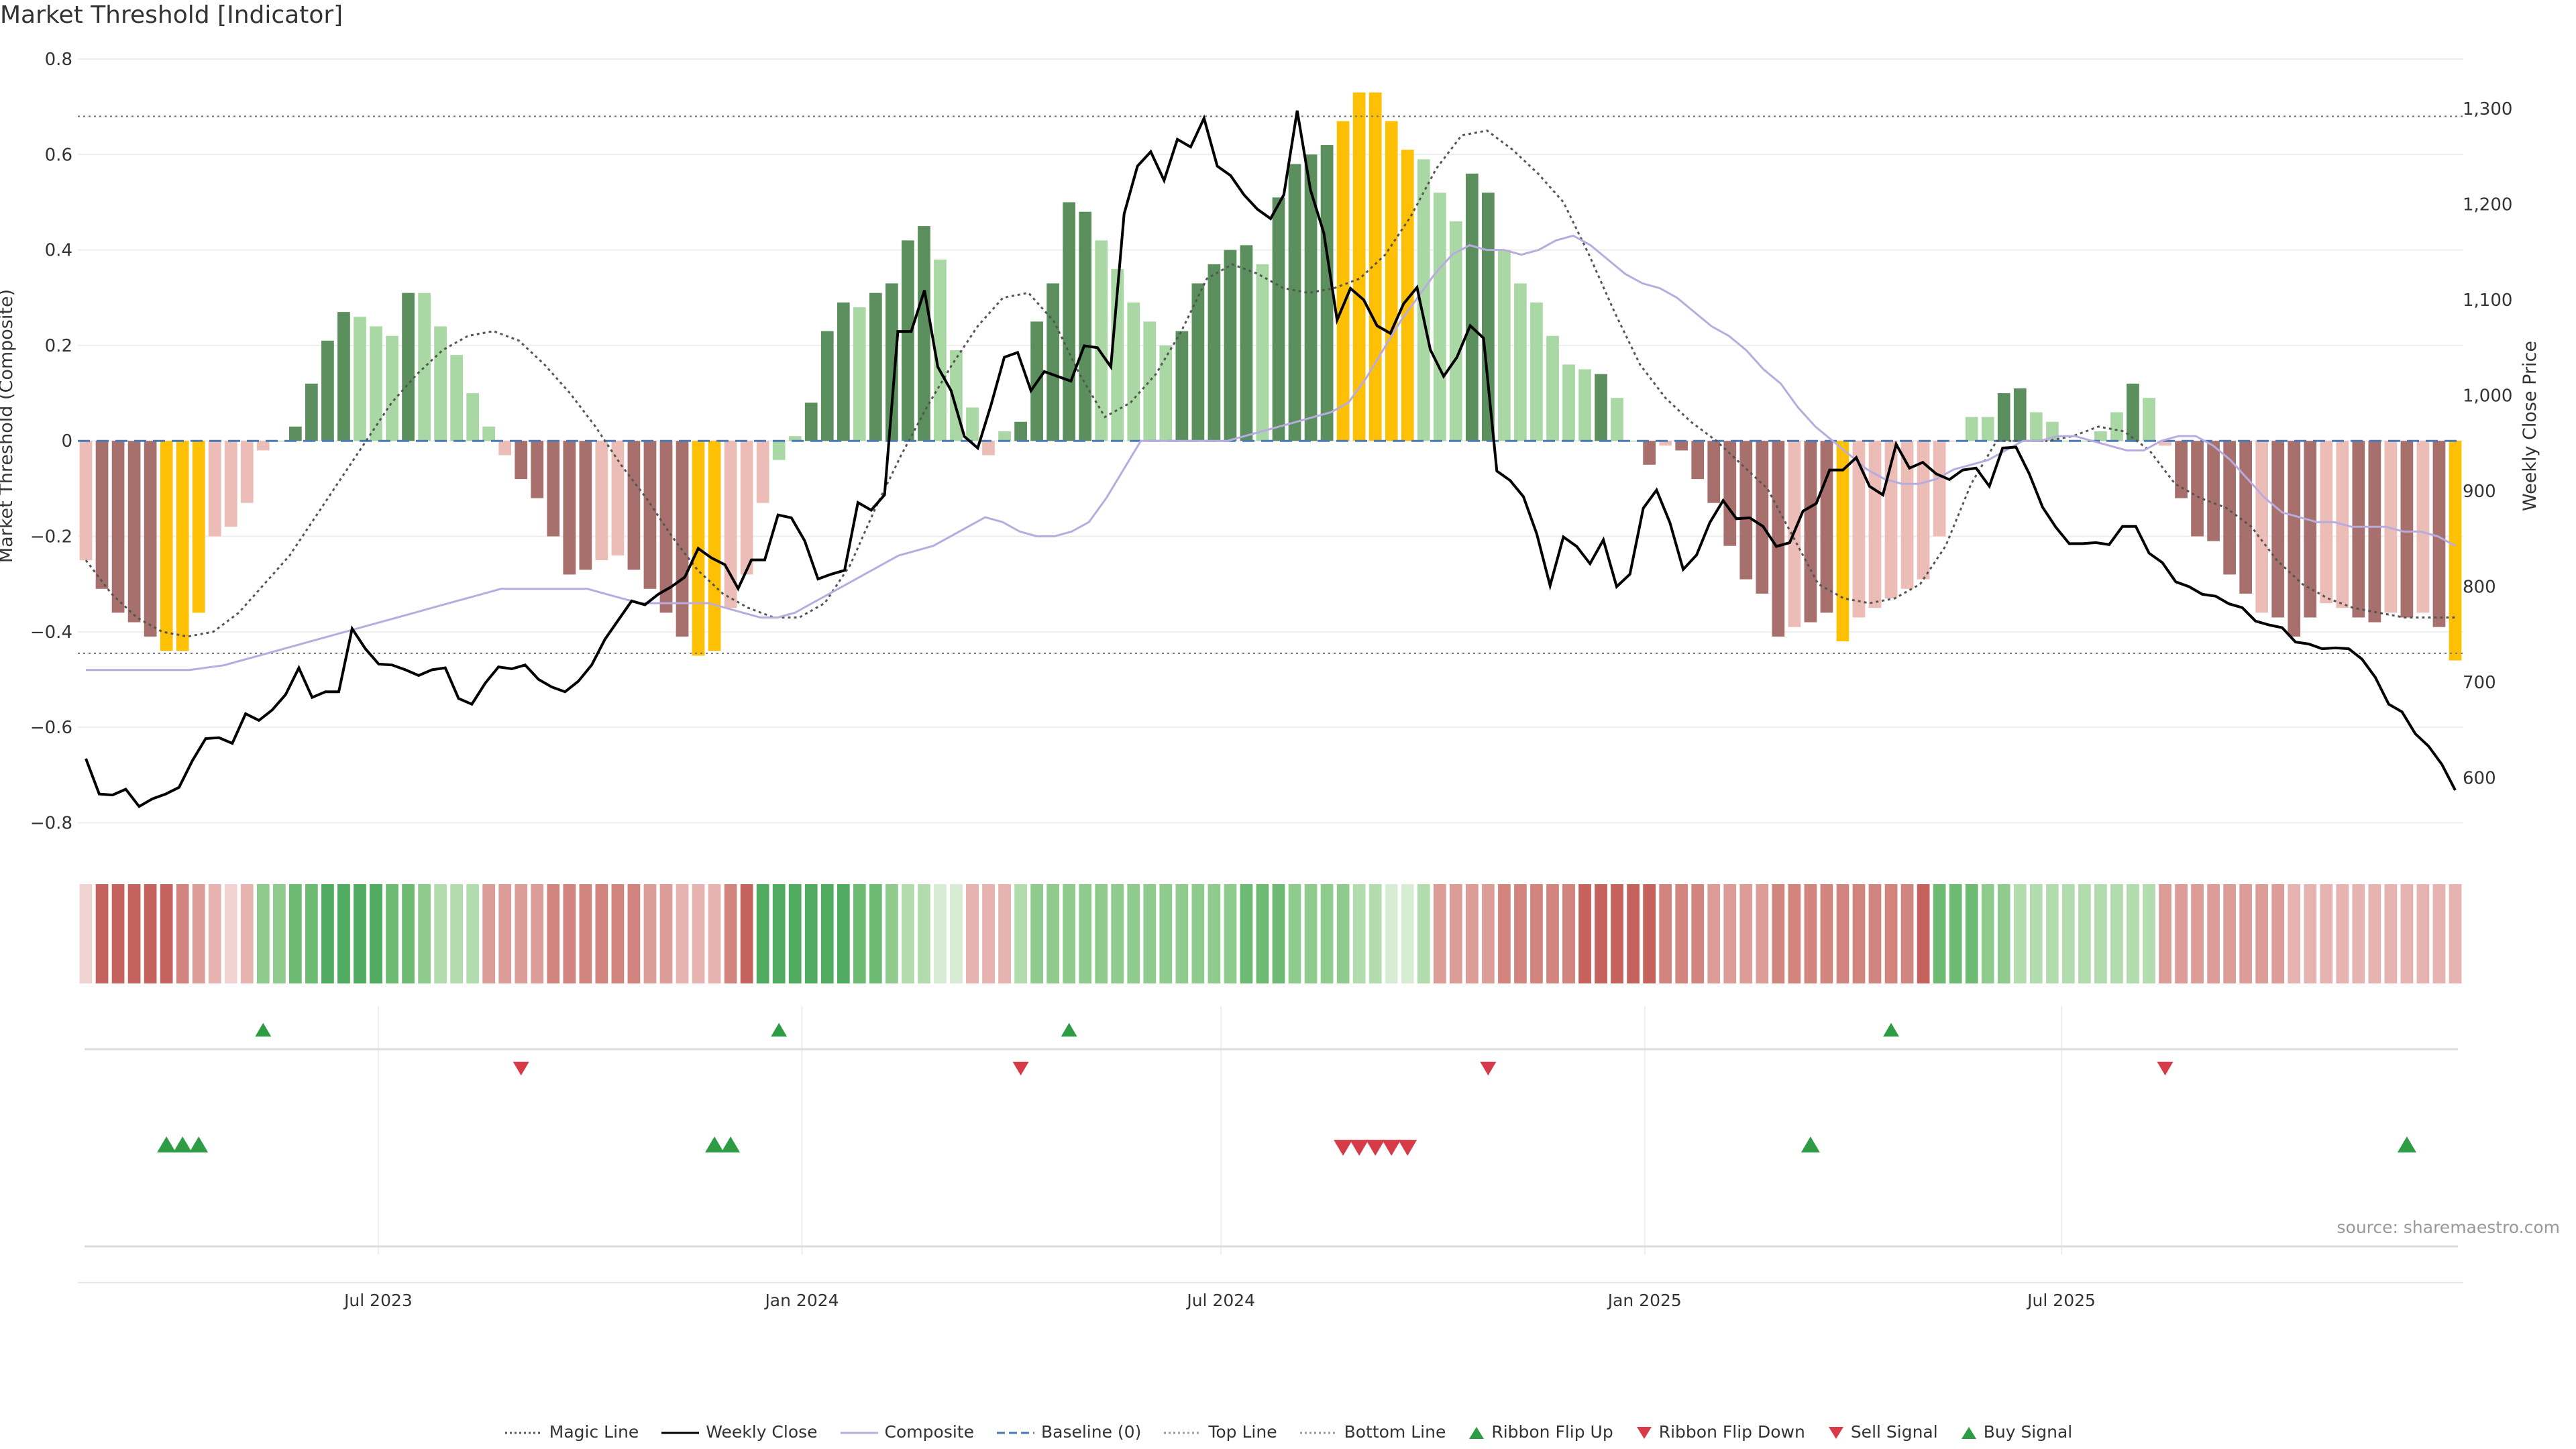 Image resolution: width=2576 pixels, height=1449 pixels. What do you see at coordinates (2487, 109) in the screenshot?
I see `right-tick-label: 1,300` at bounding box center [2487, 109].